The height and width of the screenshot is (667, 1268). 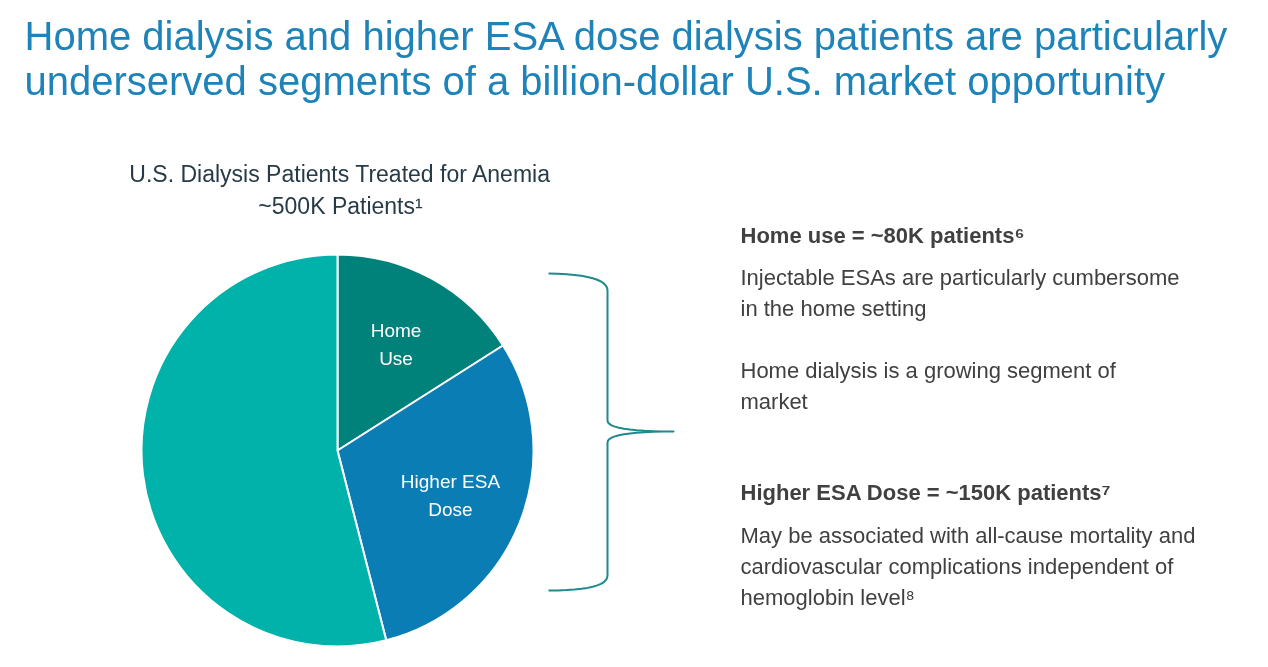 I want to click on text: Home dialysis and higher ESA dose dialysis patients are particularly underserved segments of a billion-dollar U.S. market opportunity, so click(x=626, y=58).